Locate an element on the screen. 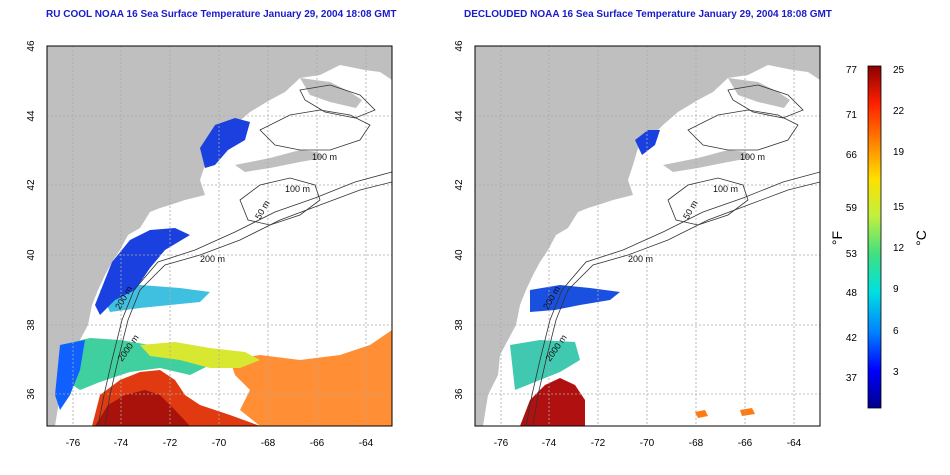  fahrenheit-tick: 71 is located at coordinates (852, 115).